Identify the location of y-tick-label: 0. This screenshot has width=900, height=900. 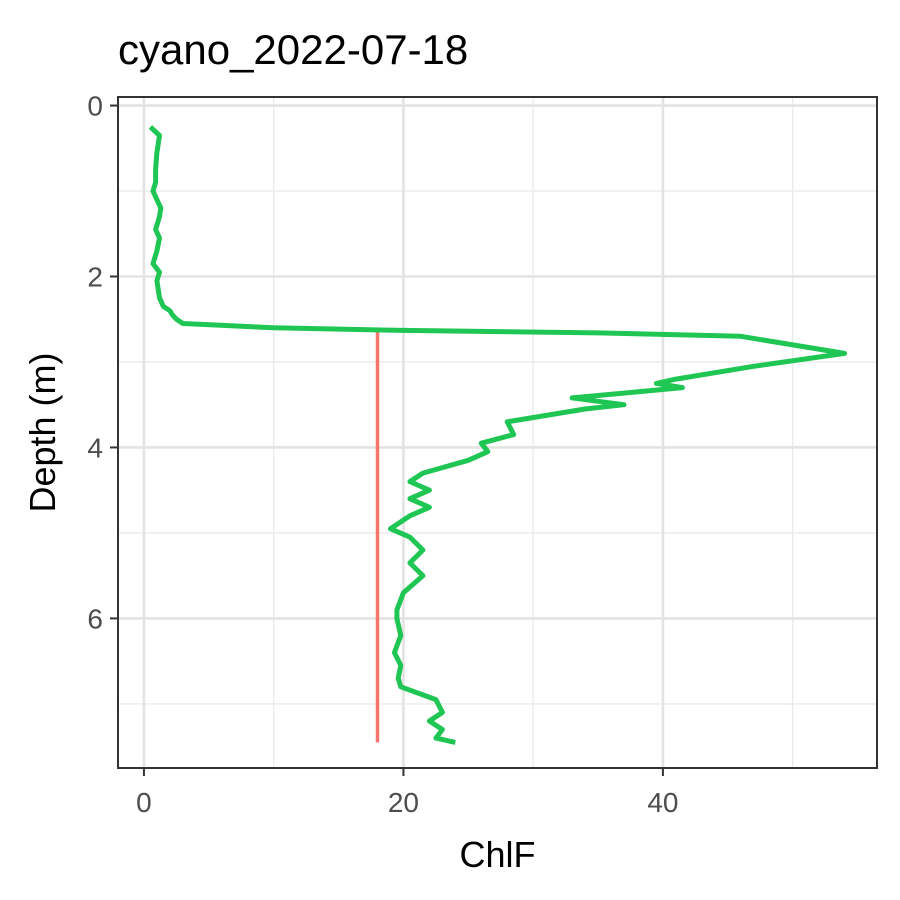
(95, 106).